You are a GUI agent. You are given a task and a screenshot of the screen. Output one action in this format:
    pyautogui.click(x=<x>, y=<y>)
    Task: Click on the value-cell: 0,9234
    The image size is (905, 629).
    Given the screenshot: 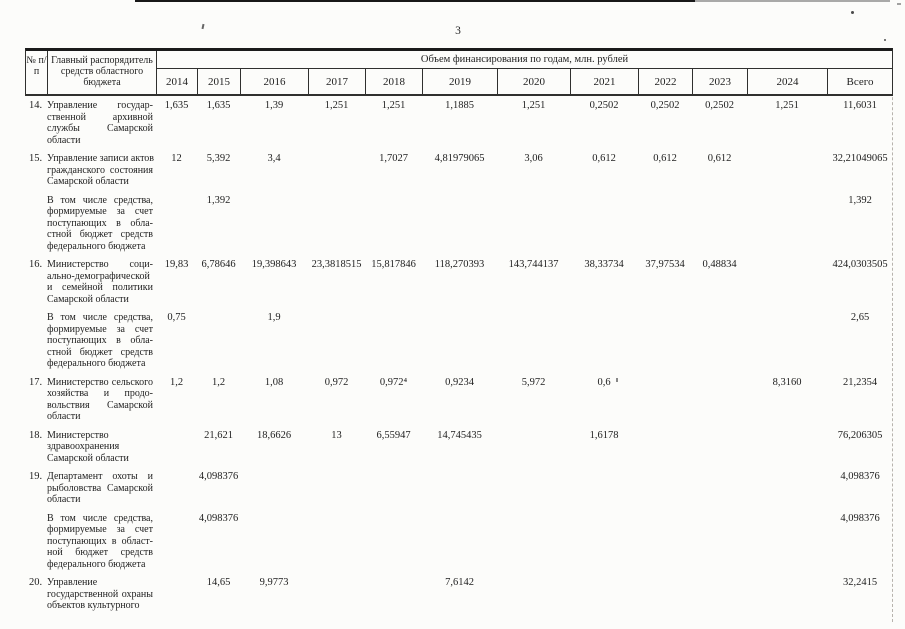 What is the action you would take?
    pyautogui.click(x=459, y=382)
    